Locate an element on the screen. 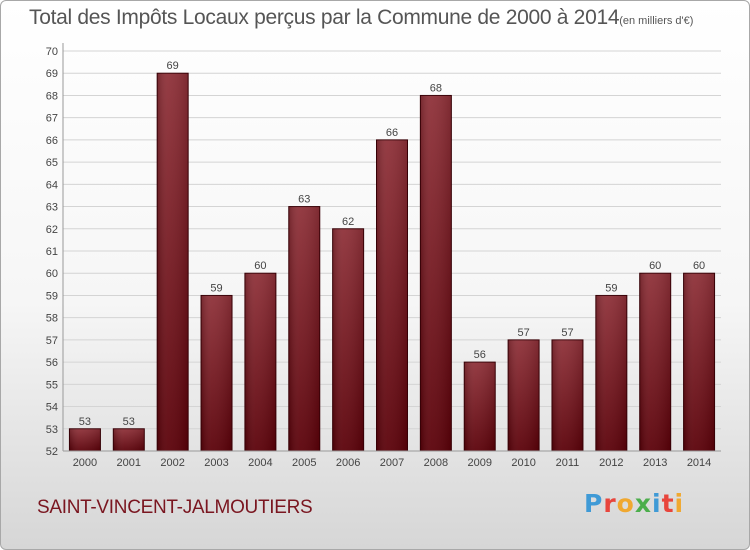 The image size is (750, 550). x-tick-label: 2010 is located at coordinates (523, 463).